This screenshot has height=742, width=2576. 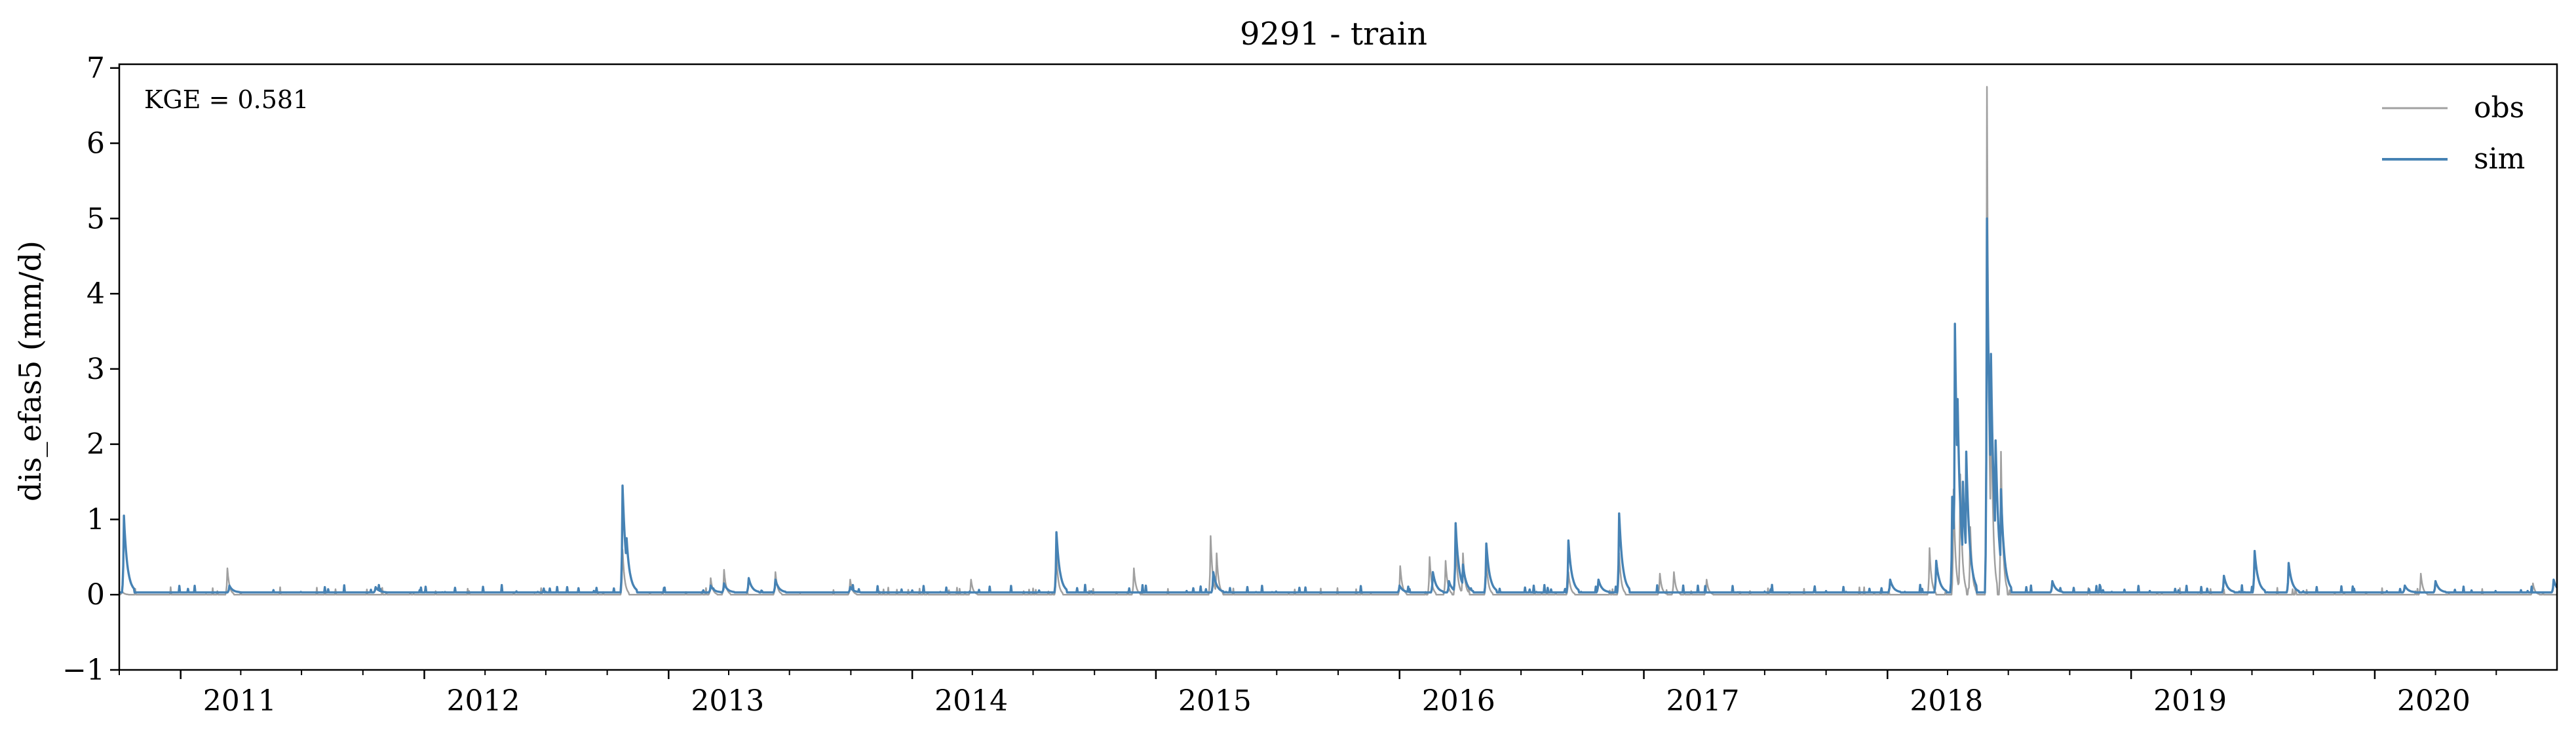 I want to click on x-tick-label: 2019, so click(x=2190, y=701).